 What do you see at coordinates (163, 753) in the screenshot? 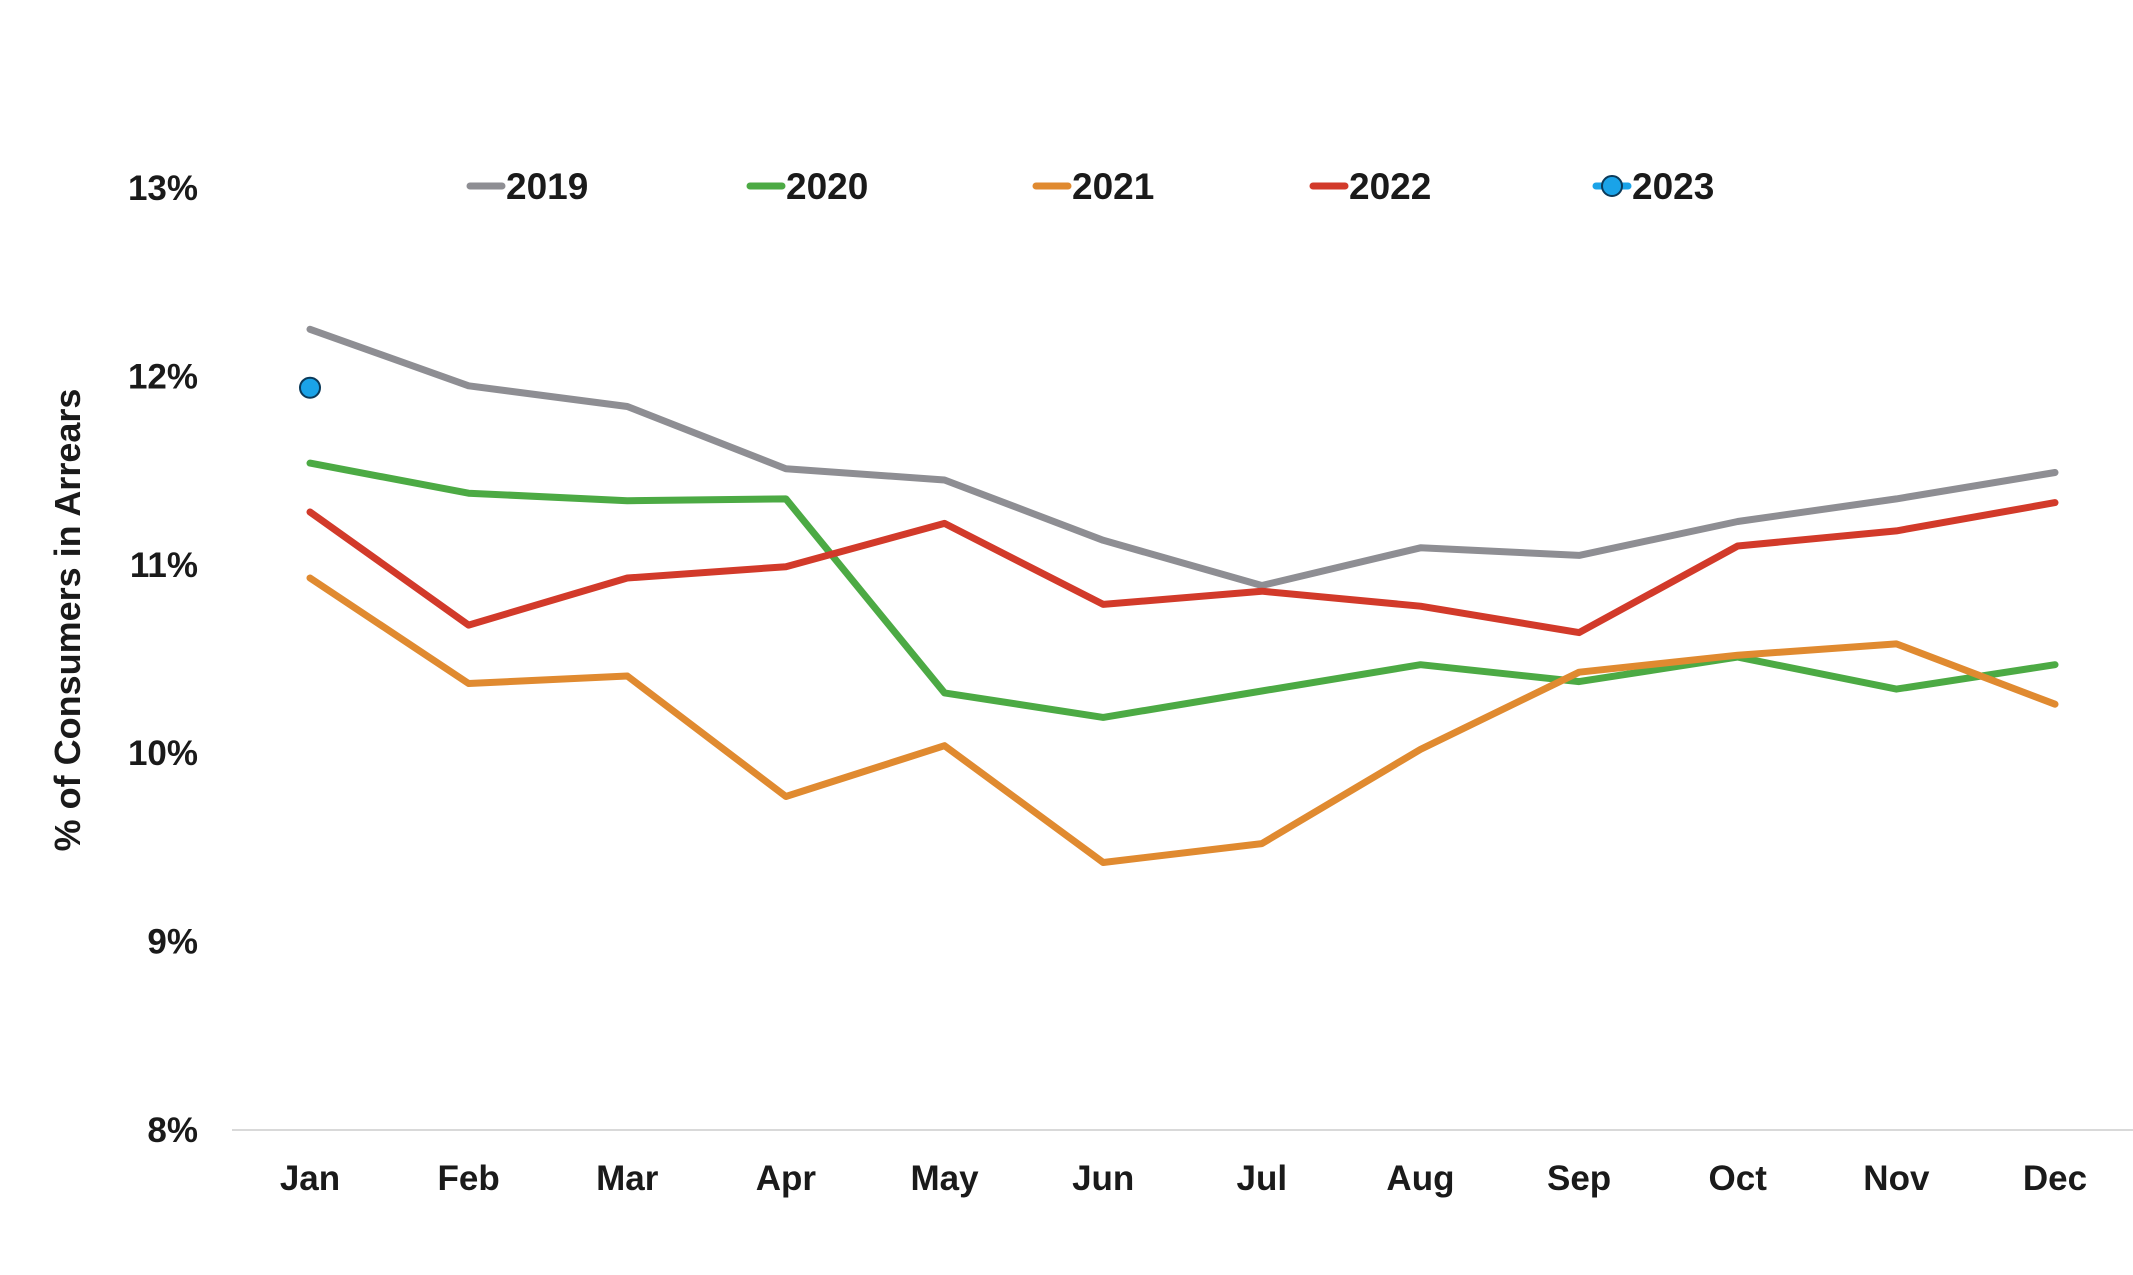
I see `y-tick-label: 10%` at bounding box center [163, 753].